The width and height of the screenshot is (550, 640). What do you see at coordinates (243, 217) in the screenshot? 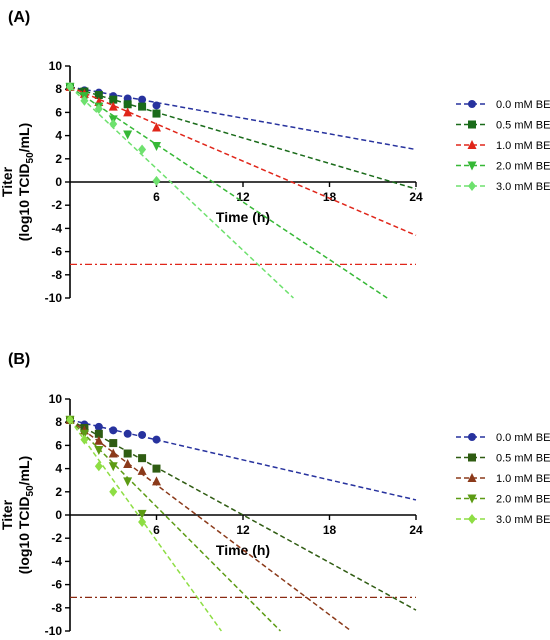
I see `x-axis-title: Time (h)` at bounding box center [243, 217].